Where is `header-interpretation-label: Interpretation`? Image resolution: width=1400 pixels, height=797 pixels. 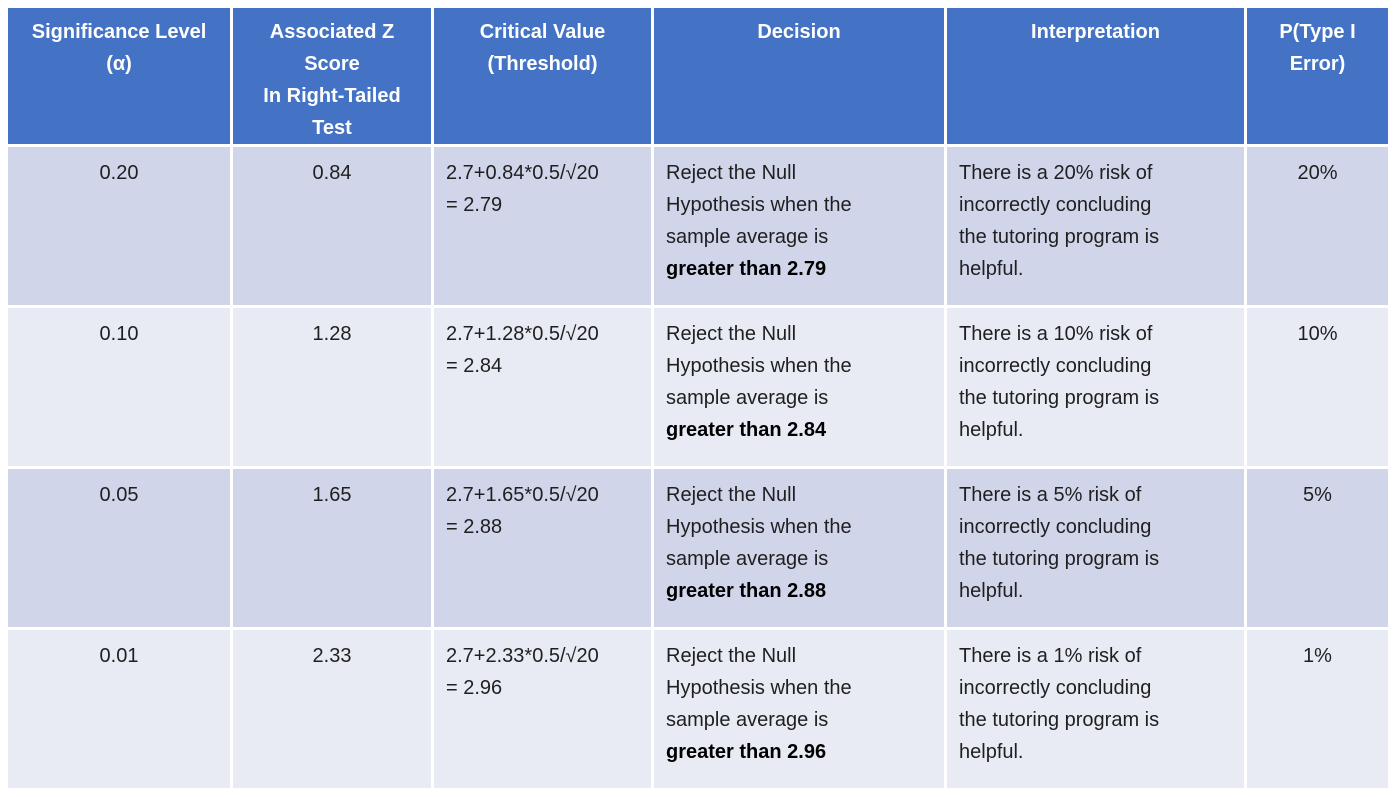
header-interpretation-label: Interpretation is located at coordinates (1095, 32).